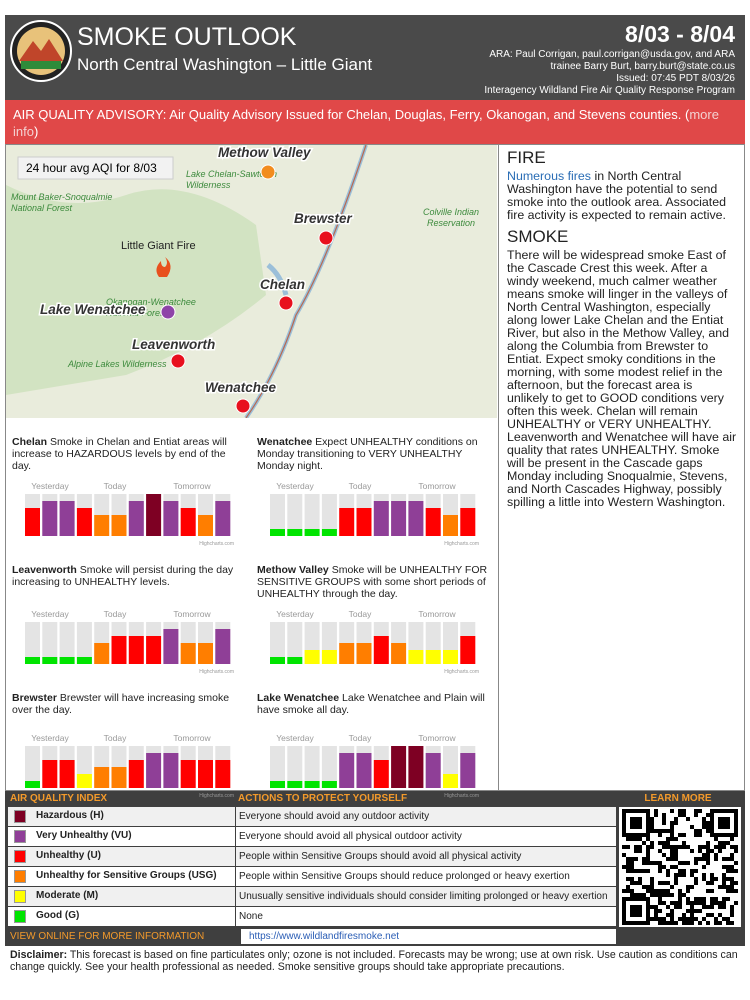 The height and width of the screenshot is (1000, 750). What do you see at coordinates (192, 738) in the screenshot?
I see `chart-period-label: Tomorrow` at bounding box center [192, 738].